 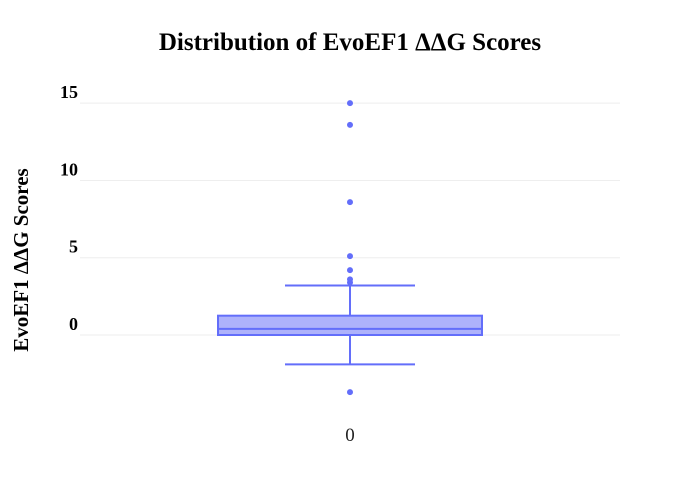 I want to click on chart-title: Distribution of EvoEF1 ΔΔG Scores, so click(x=350, y=42).